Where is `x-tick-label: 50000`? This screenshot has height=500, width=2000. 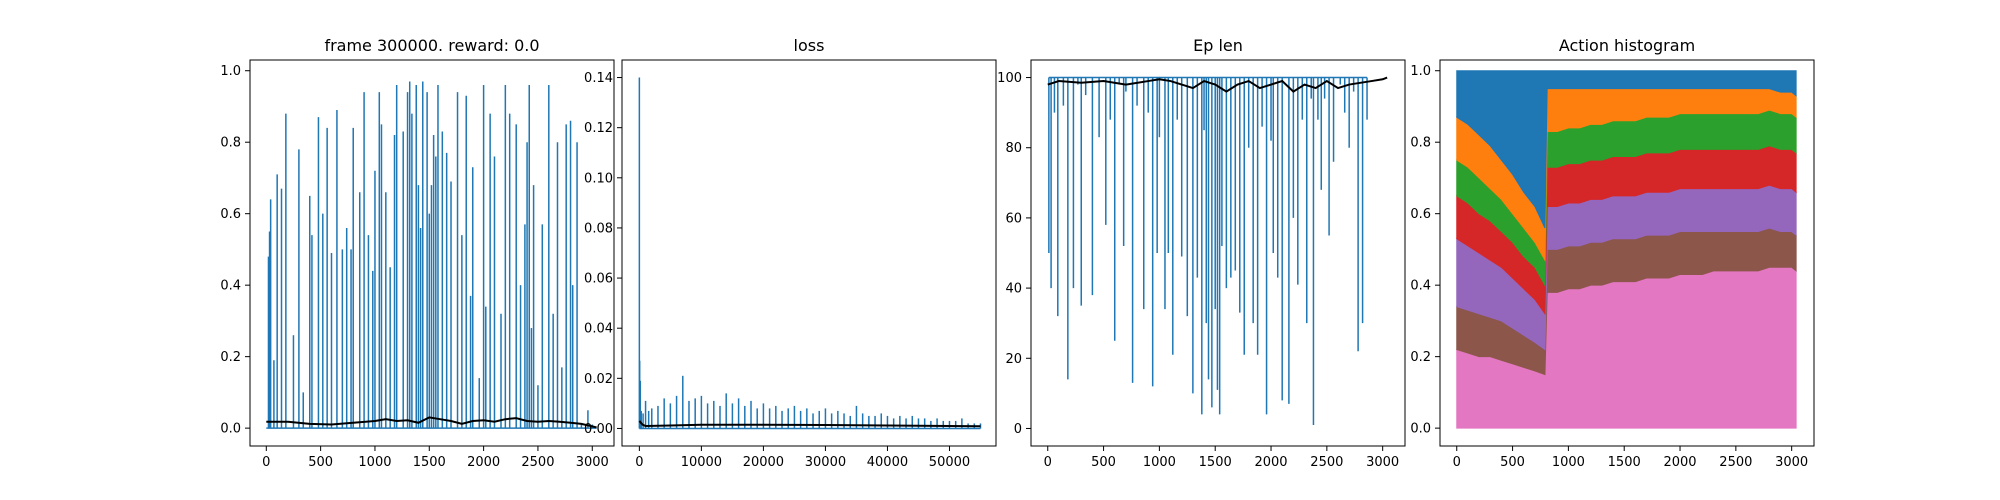 x-tick-label: 50000 is located at coordinates (949, 462).